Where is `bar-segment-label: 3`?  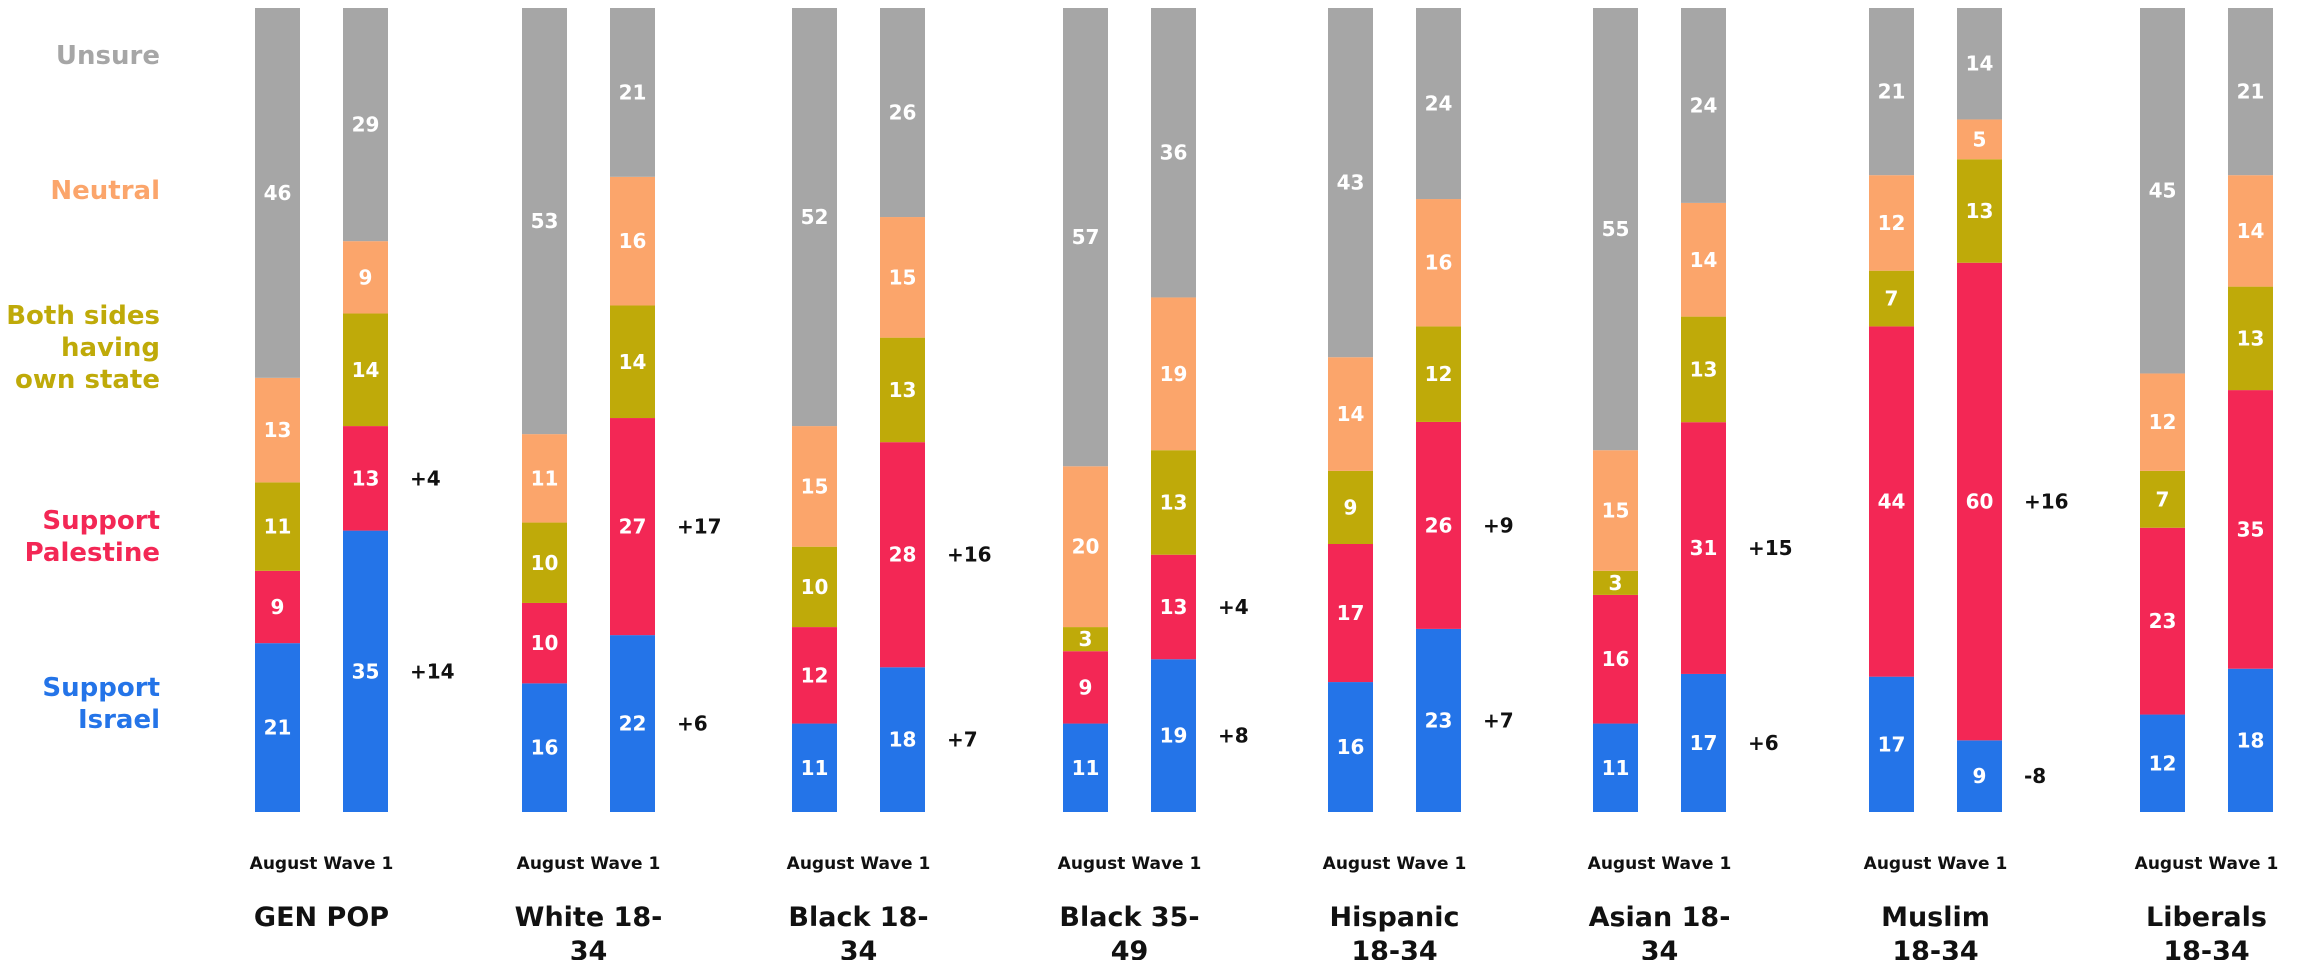
bar-segment-label: 3 is located at coordinates (1616, 583).